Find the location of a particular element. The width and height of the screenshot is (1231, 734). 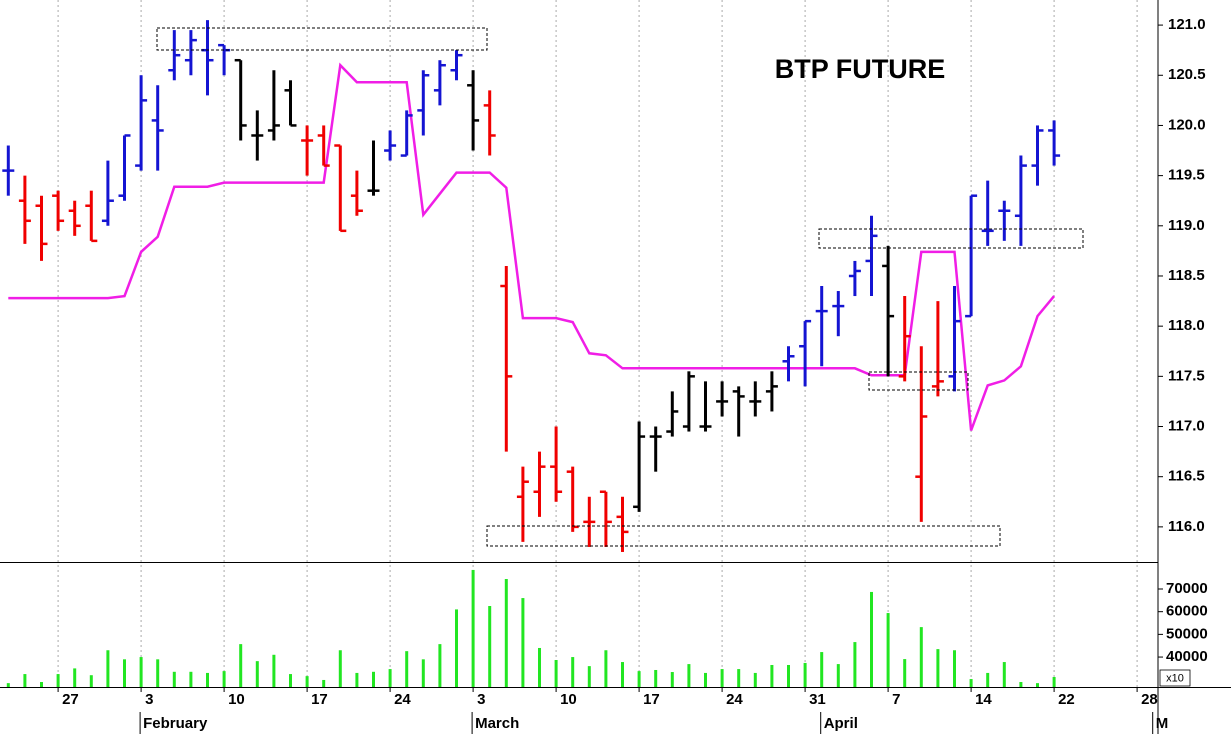

y-tick-label: 120.0 is located at coordinates (1187, 124).